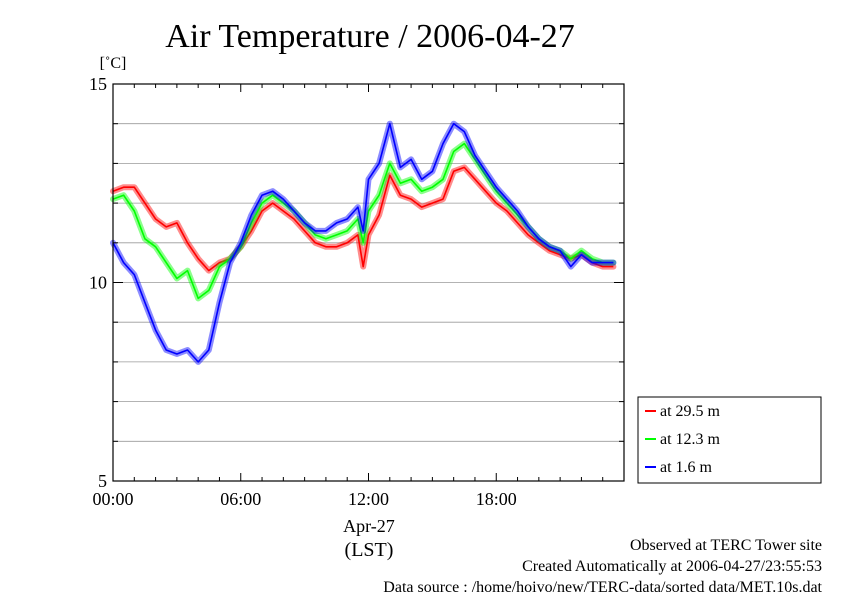 Image resolution: width=842 pixels, height=600 pixels. What do you see at coordinates (690, 411) in the screenshot?
I see `legend-label: at 29.5 m` at bounding box center [690, 411].